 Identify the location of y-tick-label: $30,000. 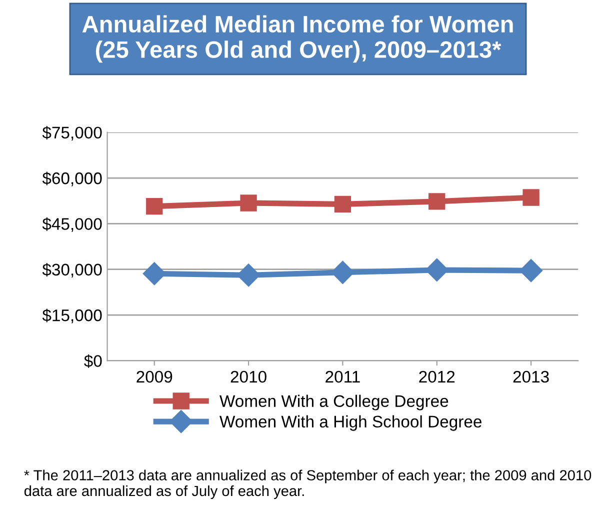
(72, 270).